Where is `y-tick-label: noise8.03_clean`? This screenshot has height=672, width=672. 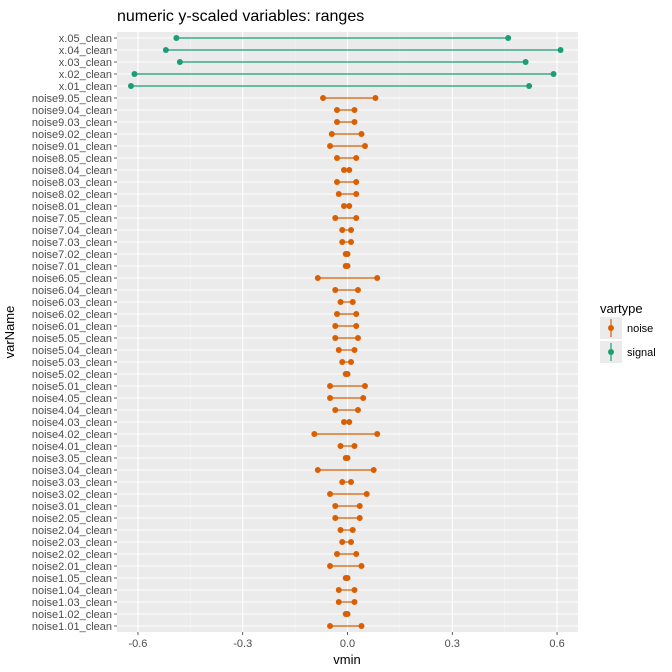
y-tick-label: noise8.03_clean is located at coordinates (72, 183).